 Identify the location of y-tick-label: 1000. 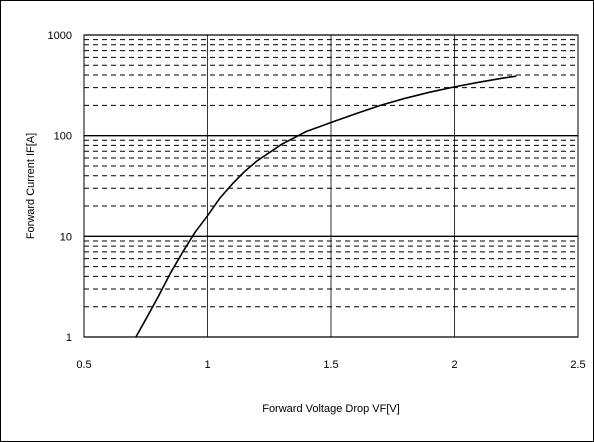
(60, 36).